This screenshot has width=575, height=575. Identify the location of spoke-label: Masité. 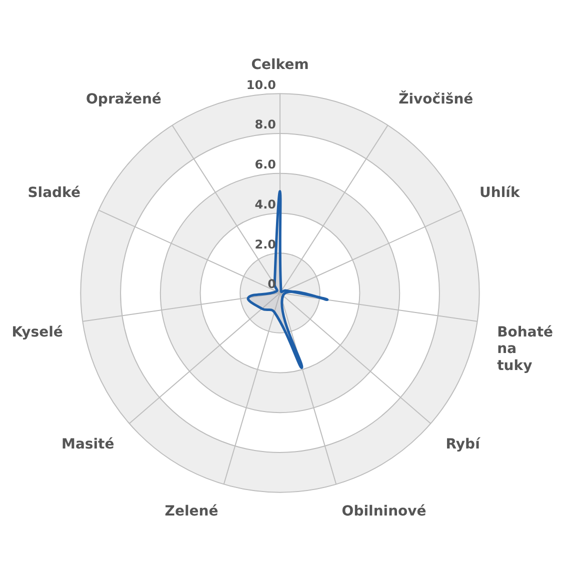
(88, 444).